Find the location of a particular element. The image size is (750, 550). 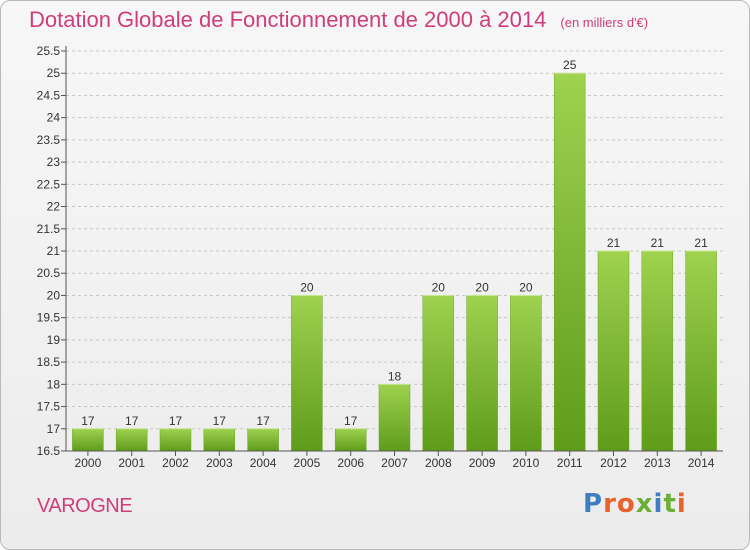

logo-letter: o is located at coordinates (626, 504).